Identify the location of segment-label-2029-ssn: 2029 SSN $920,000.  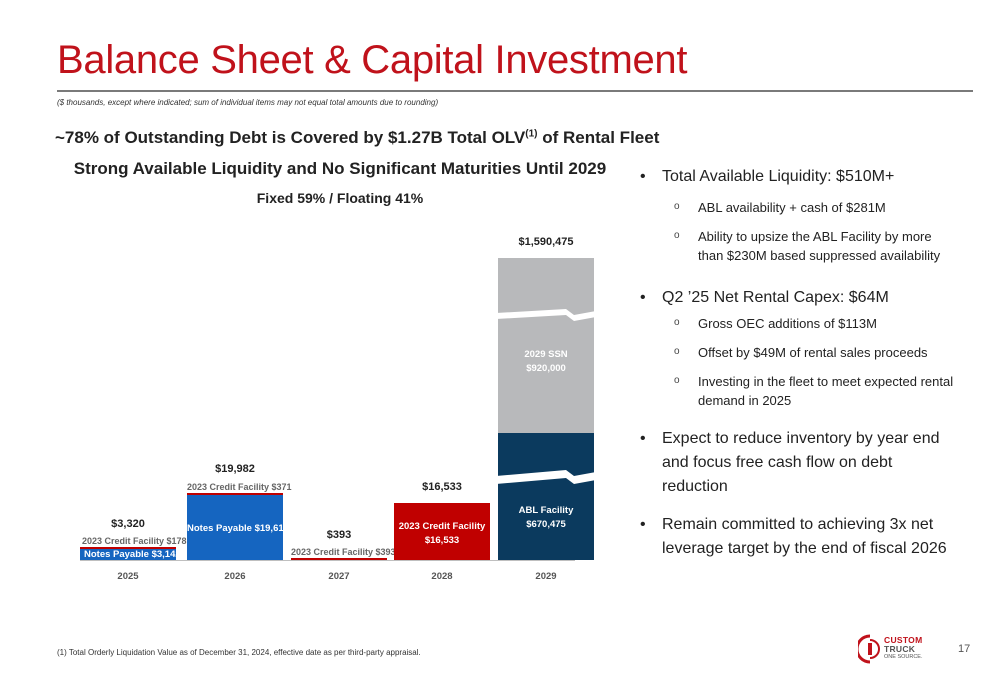
(546, 361).